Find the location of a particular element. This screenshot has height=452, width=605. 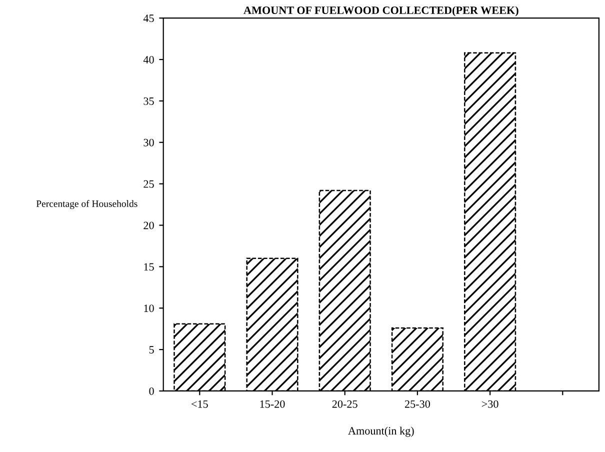

x-axis-title: Amount(in kg) is located at coordinates (381, 431).